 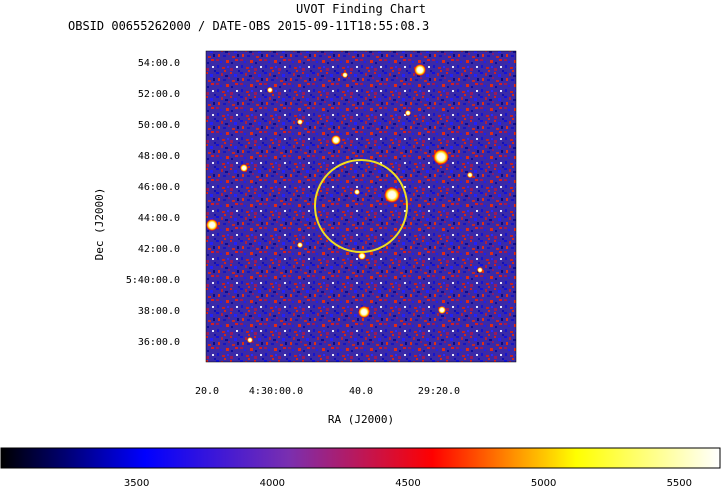 What do you see at coordinates (99, 224) in the screenshot?
I see `y-axis-label: Dec (J2000)` at bounding box center [99, 224].